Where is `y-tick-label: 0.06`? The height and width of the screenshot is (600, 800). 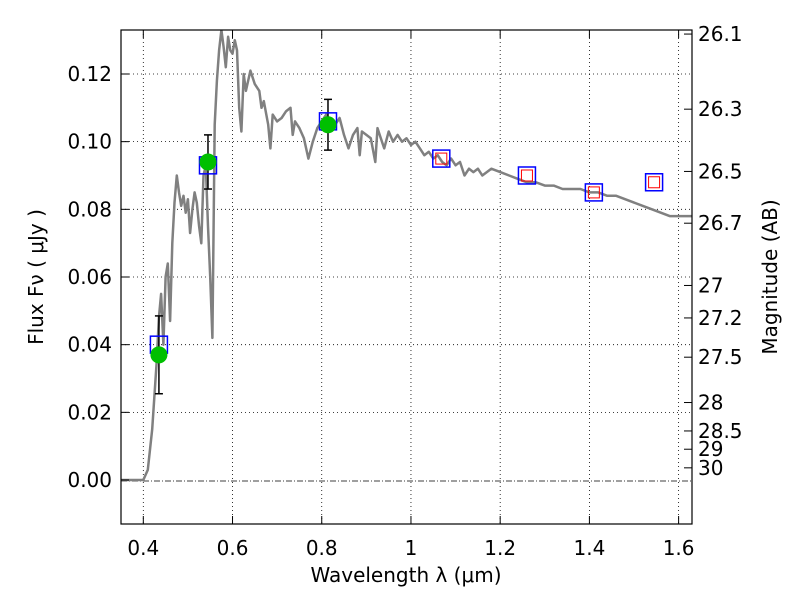
y-tick-label: 0.06 is located at coordinates (89, 277).